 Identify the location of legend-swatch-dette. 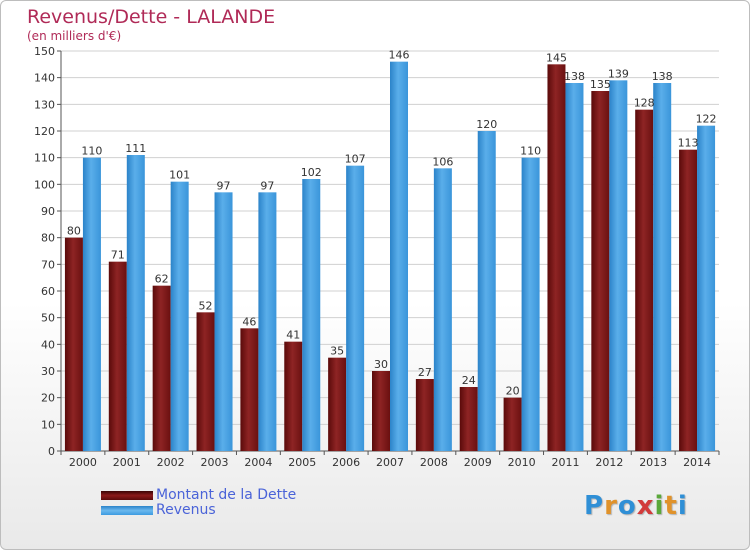
(127, 495).